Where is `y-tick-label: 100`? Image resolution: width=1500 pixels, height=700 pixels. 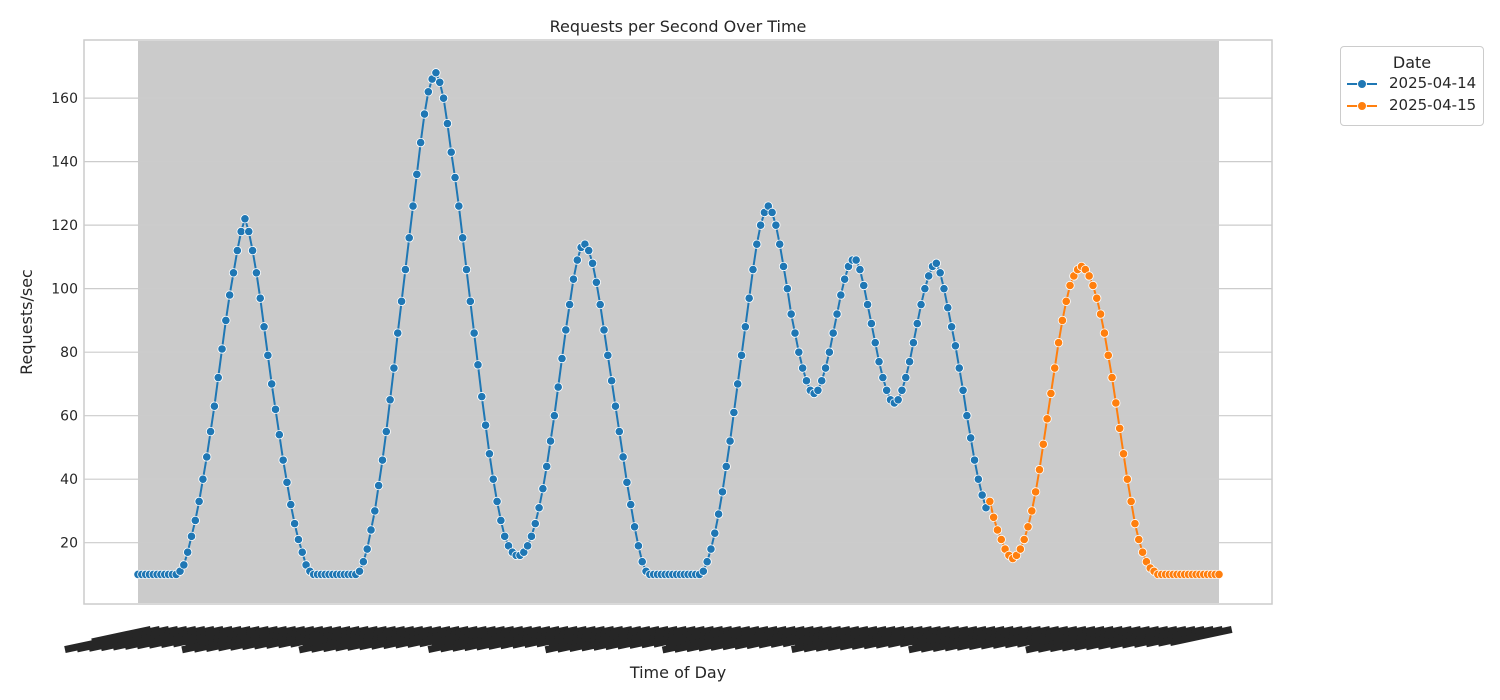
y-tick-label: 100 is located at coordinates (64, 290).